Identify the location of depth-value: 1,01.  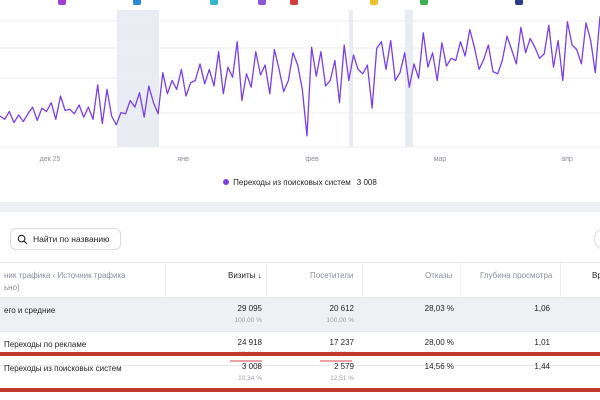
(542, 342).